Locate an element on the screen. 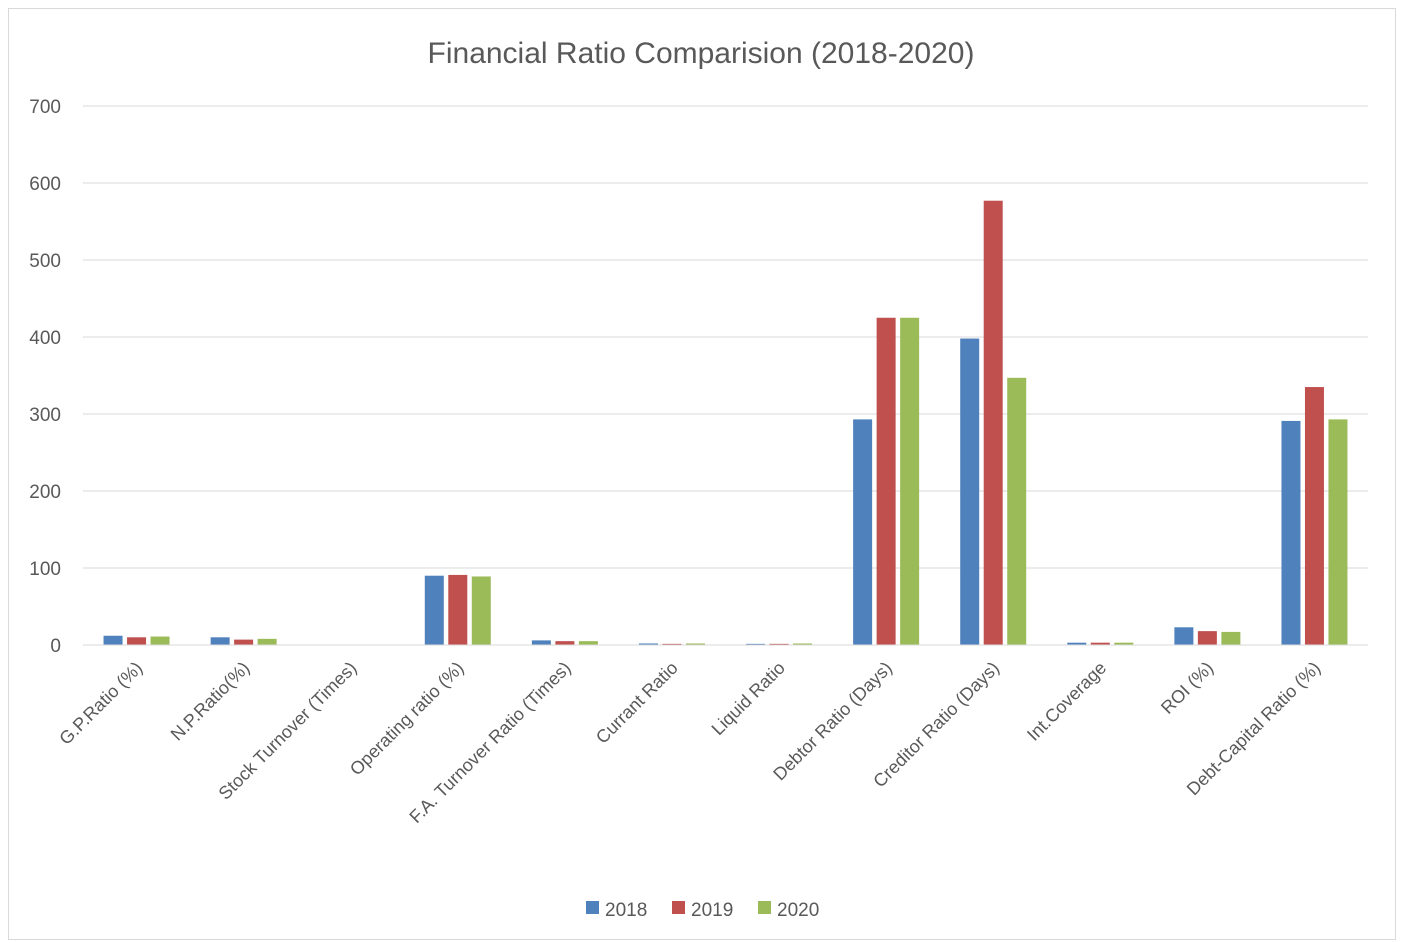 This screenshot has width=1402, height=943. x-tick-label: ROI (%) is located at coordinates (1187, 688).